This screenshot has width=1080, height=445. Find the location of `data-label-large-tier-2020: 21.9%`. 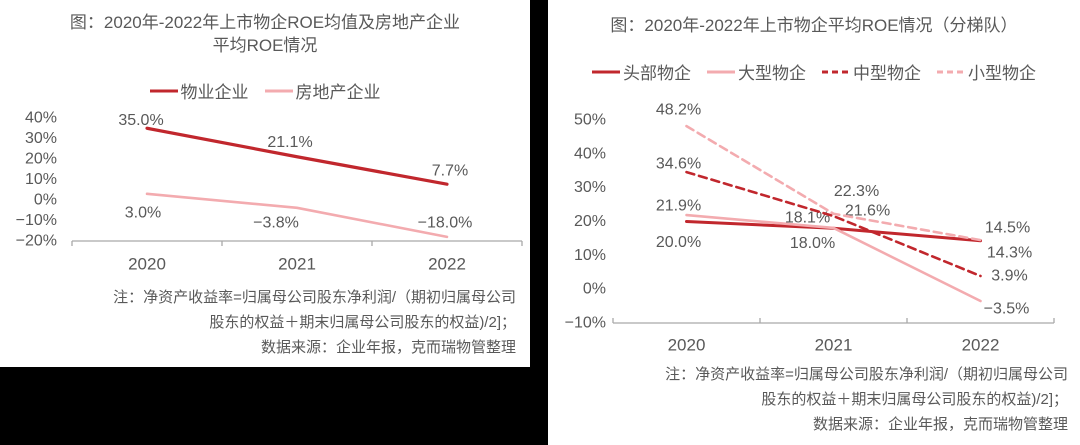

data-label-large-tier-2020: 21.9% is located at coordinates (678, 206).